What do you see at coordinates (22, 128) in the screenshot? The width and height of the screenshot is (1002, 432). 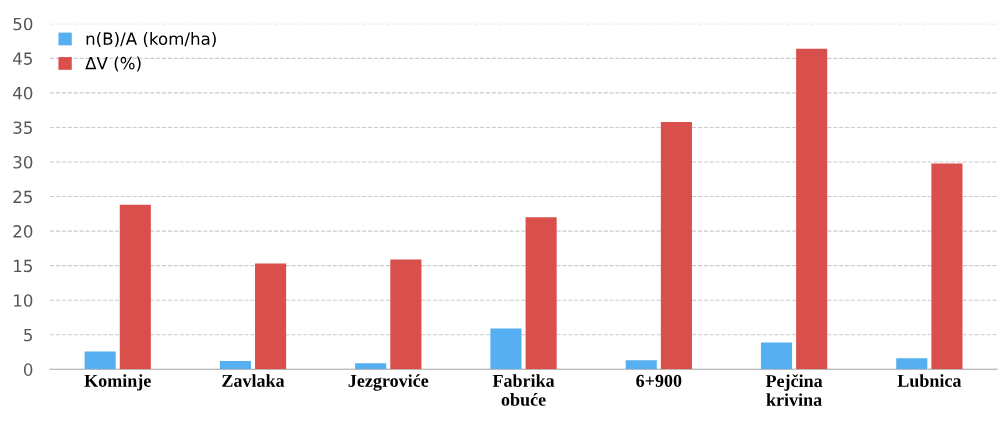 I see `y-tick-label: 35` at bounding box center [22, 128].